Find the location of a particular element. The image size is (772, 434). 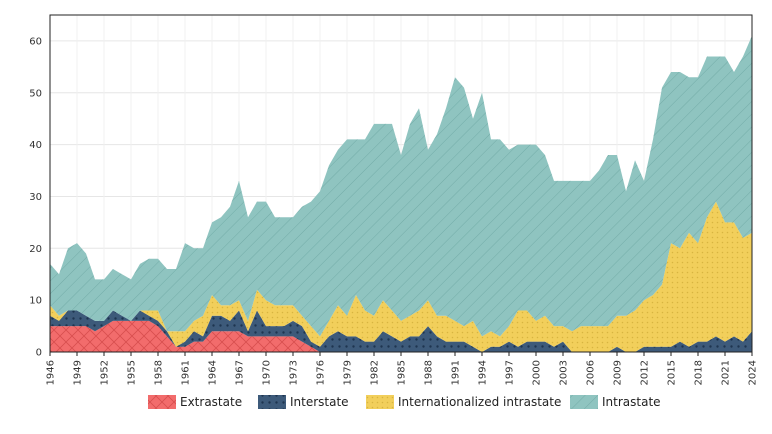

x-tick-label: 1946 is located at coordinates (51, 372).